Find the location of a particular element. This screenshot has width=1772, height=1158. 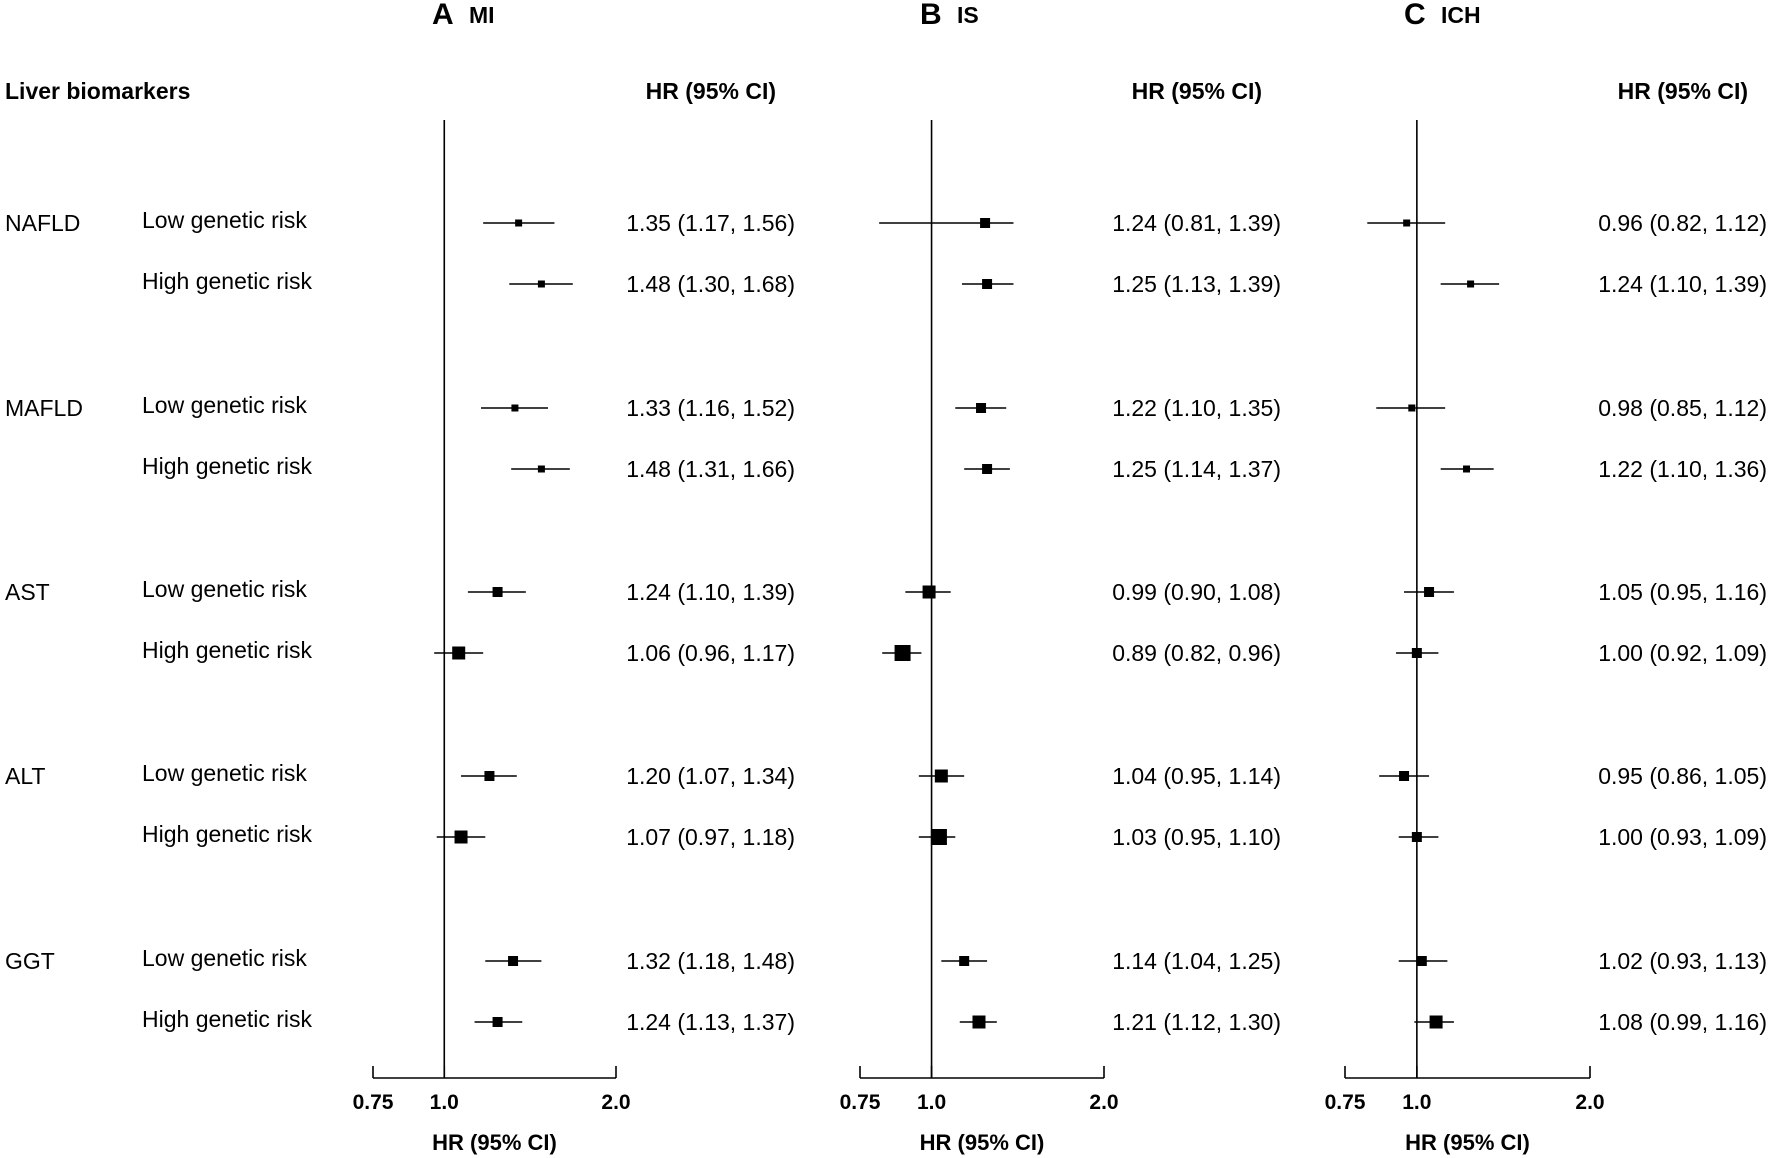

panel-title: IS is located at coordinates (968, 15).